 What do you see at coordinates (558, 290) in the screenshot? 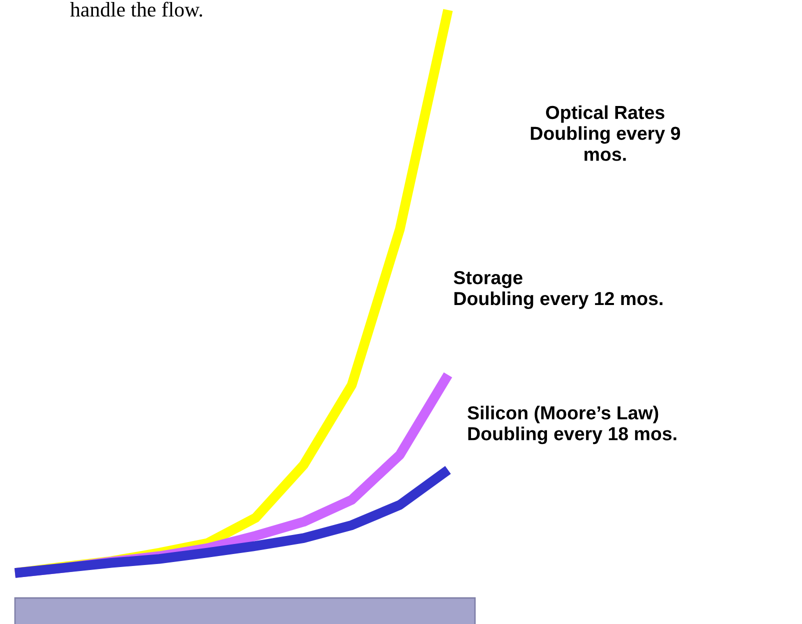
I see `text: Storage Doubling every 12 mos.` at bounding box center [558, 290].